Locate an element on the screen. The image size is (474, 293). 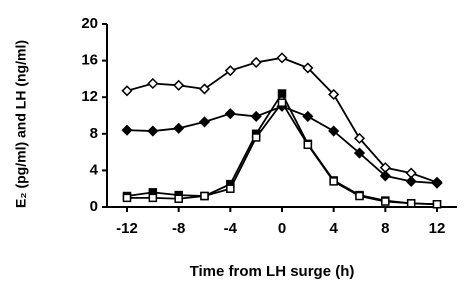
x-tick-label: -8 is located at coordinates (178, 228).